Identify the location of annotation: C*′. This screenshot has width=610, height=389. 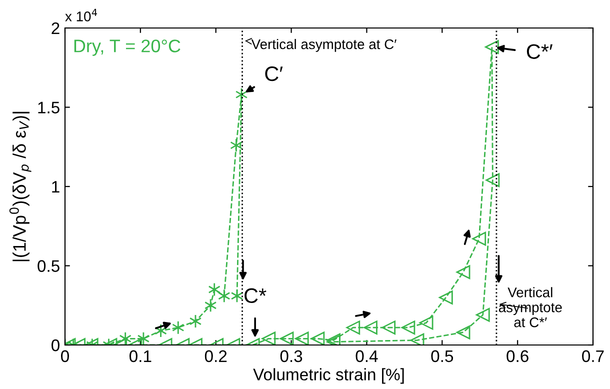
(539, 51).